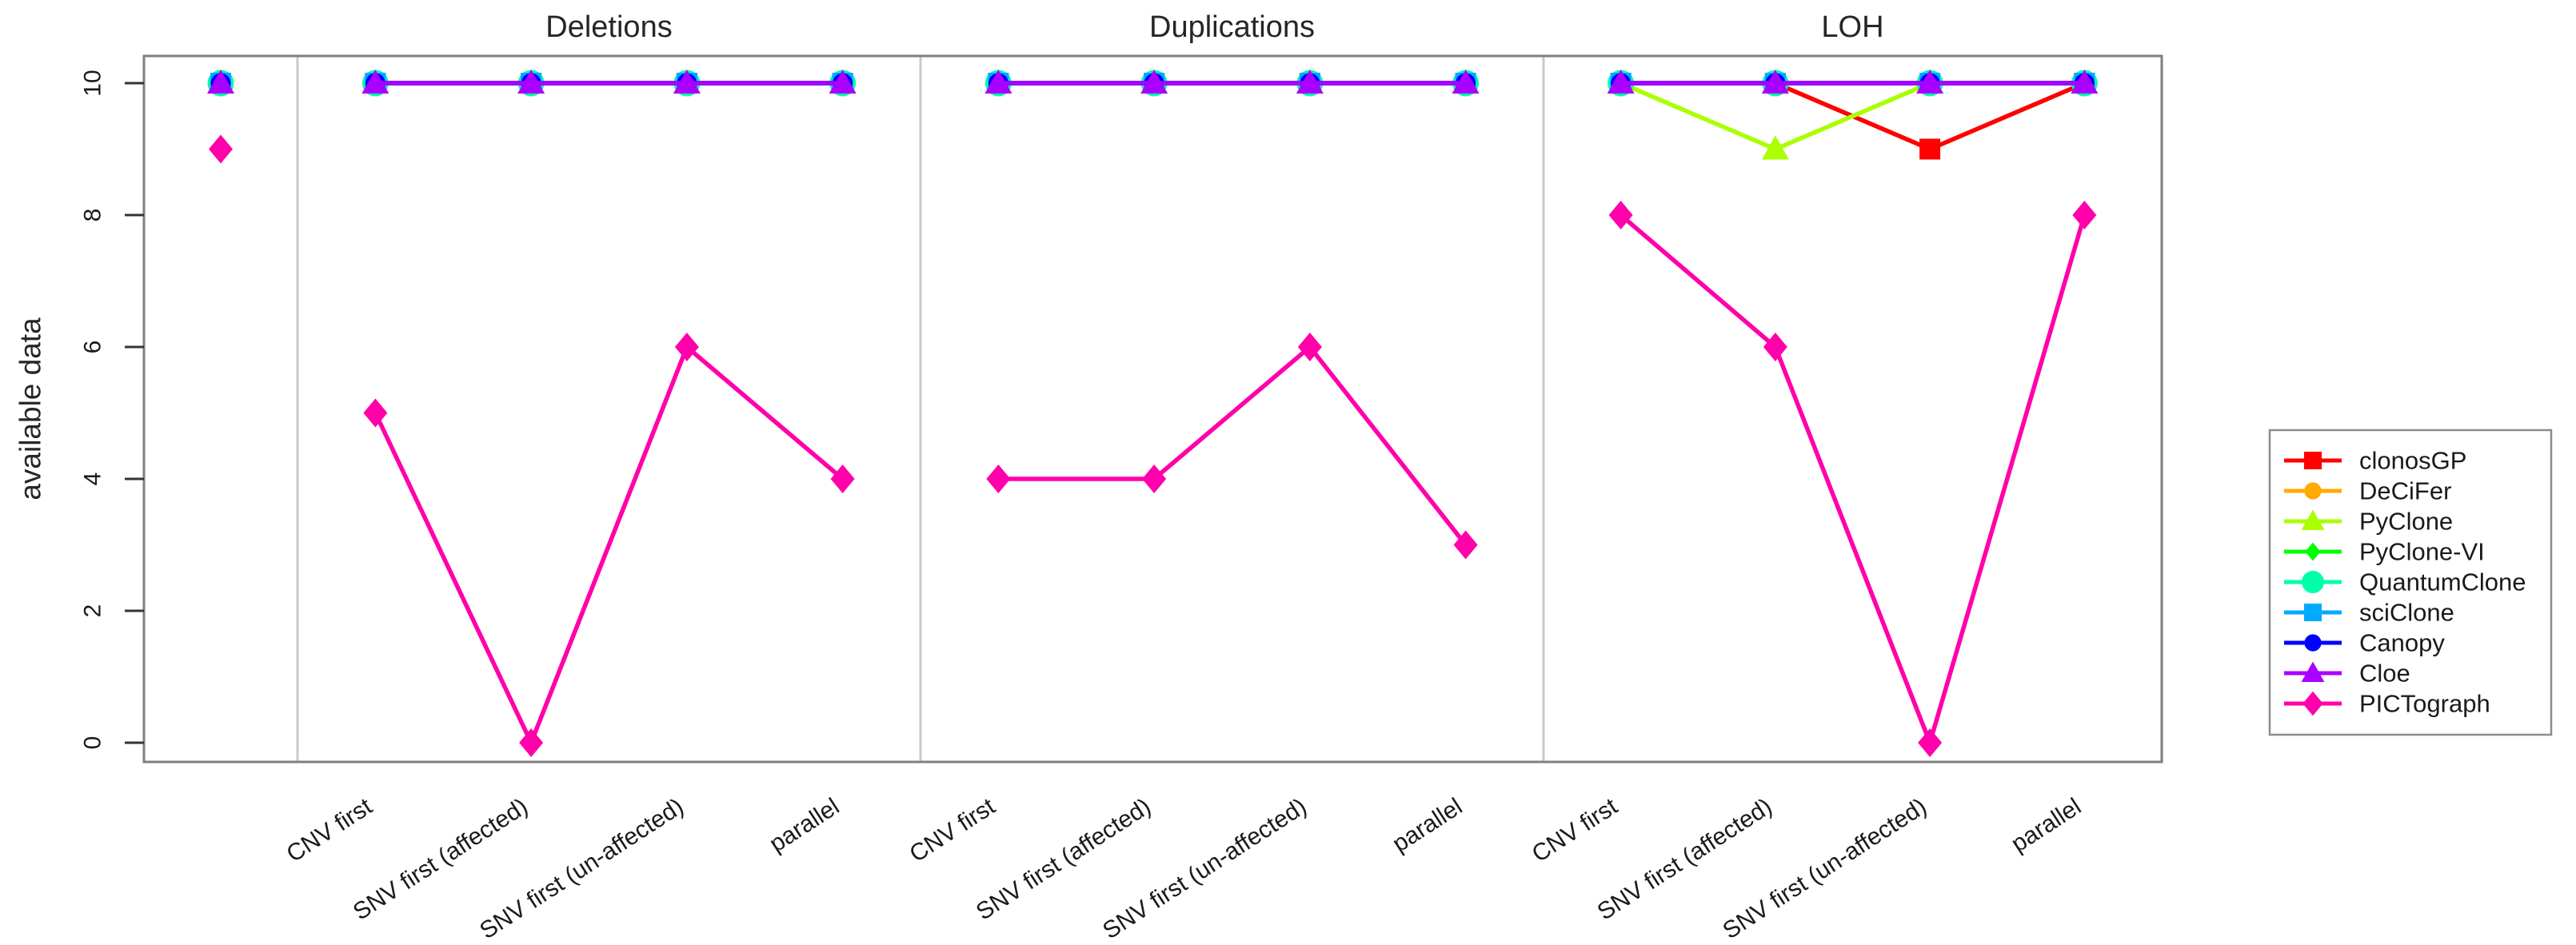  What do you see at coordinates (2406, 522) in the screenshot?
I see `legend-entry-PyClone: PyClone` at bounding box center [2406, 522].